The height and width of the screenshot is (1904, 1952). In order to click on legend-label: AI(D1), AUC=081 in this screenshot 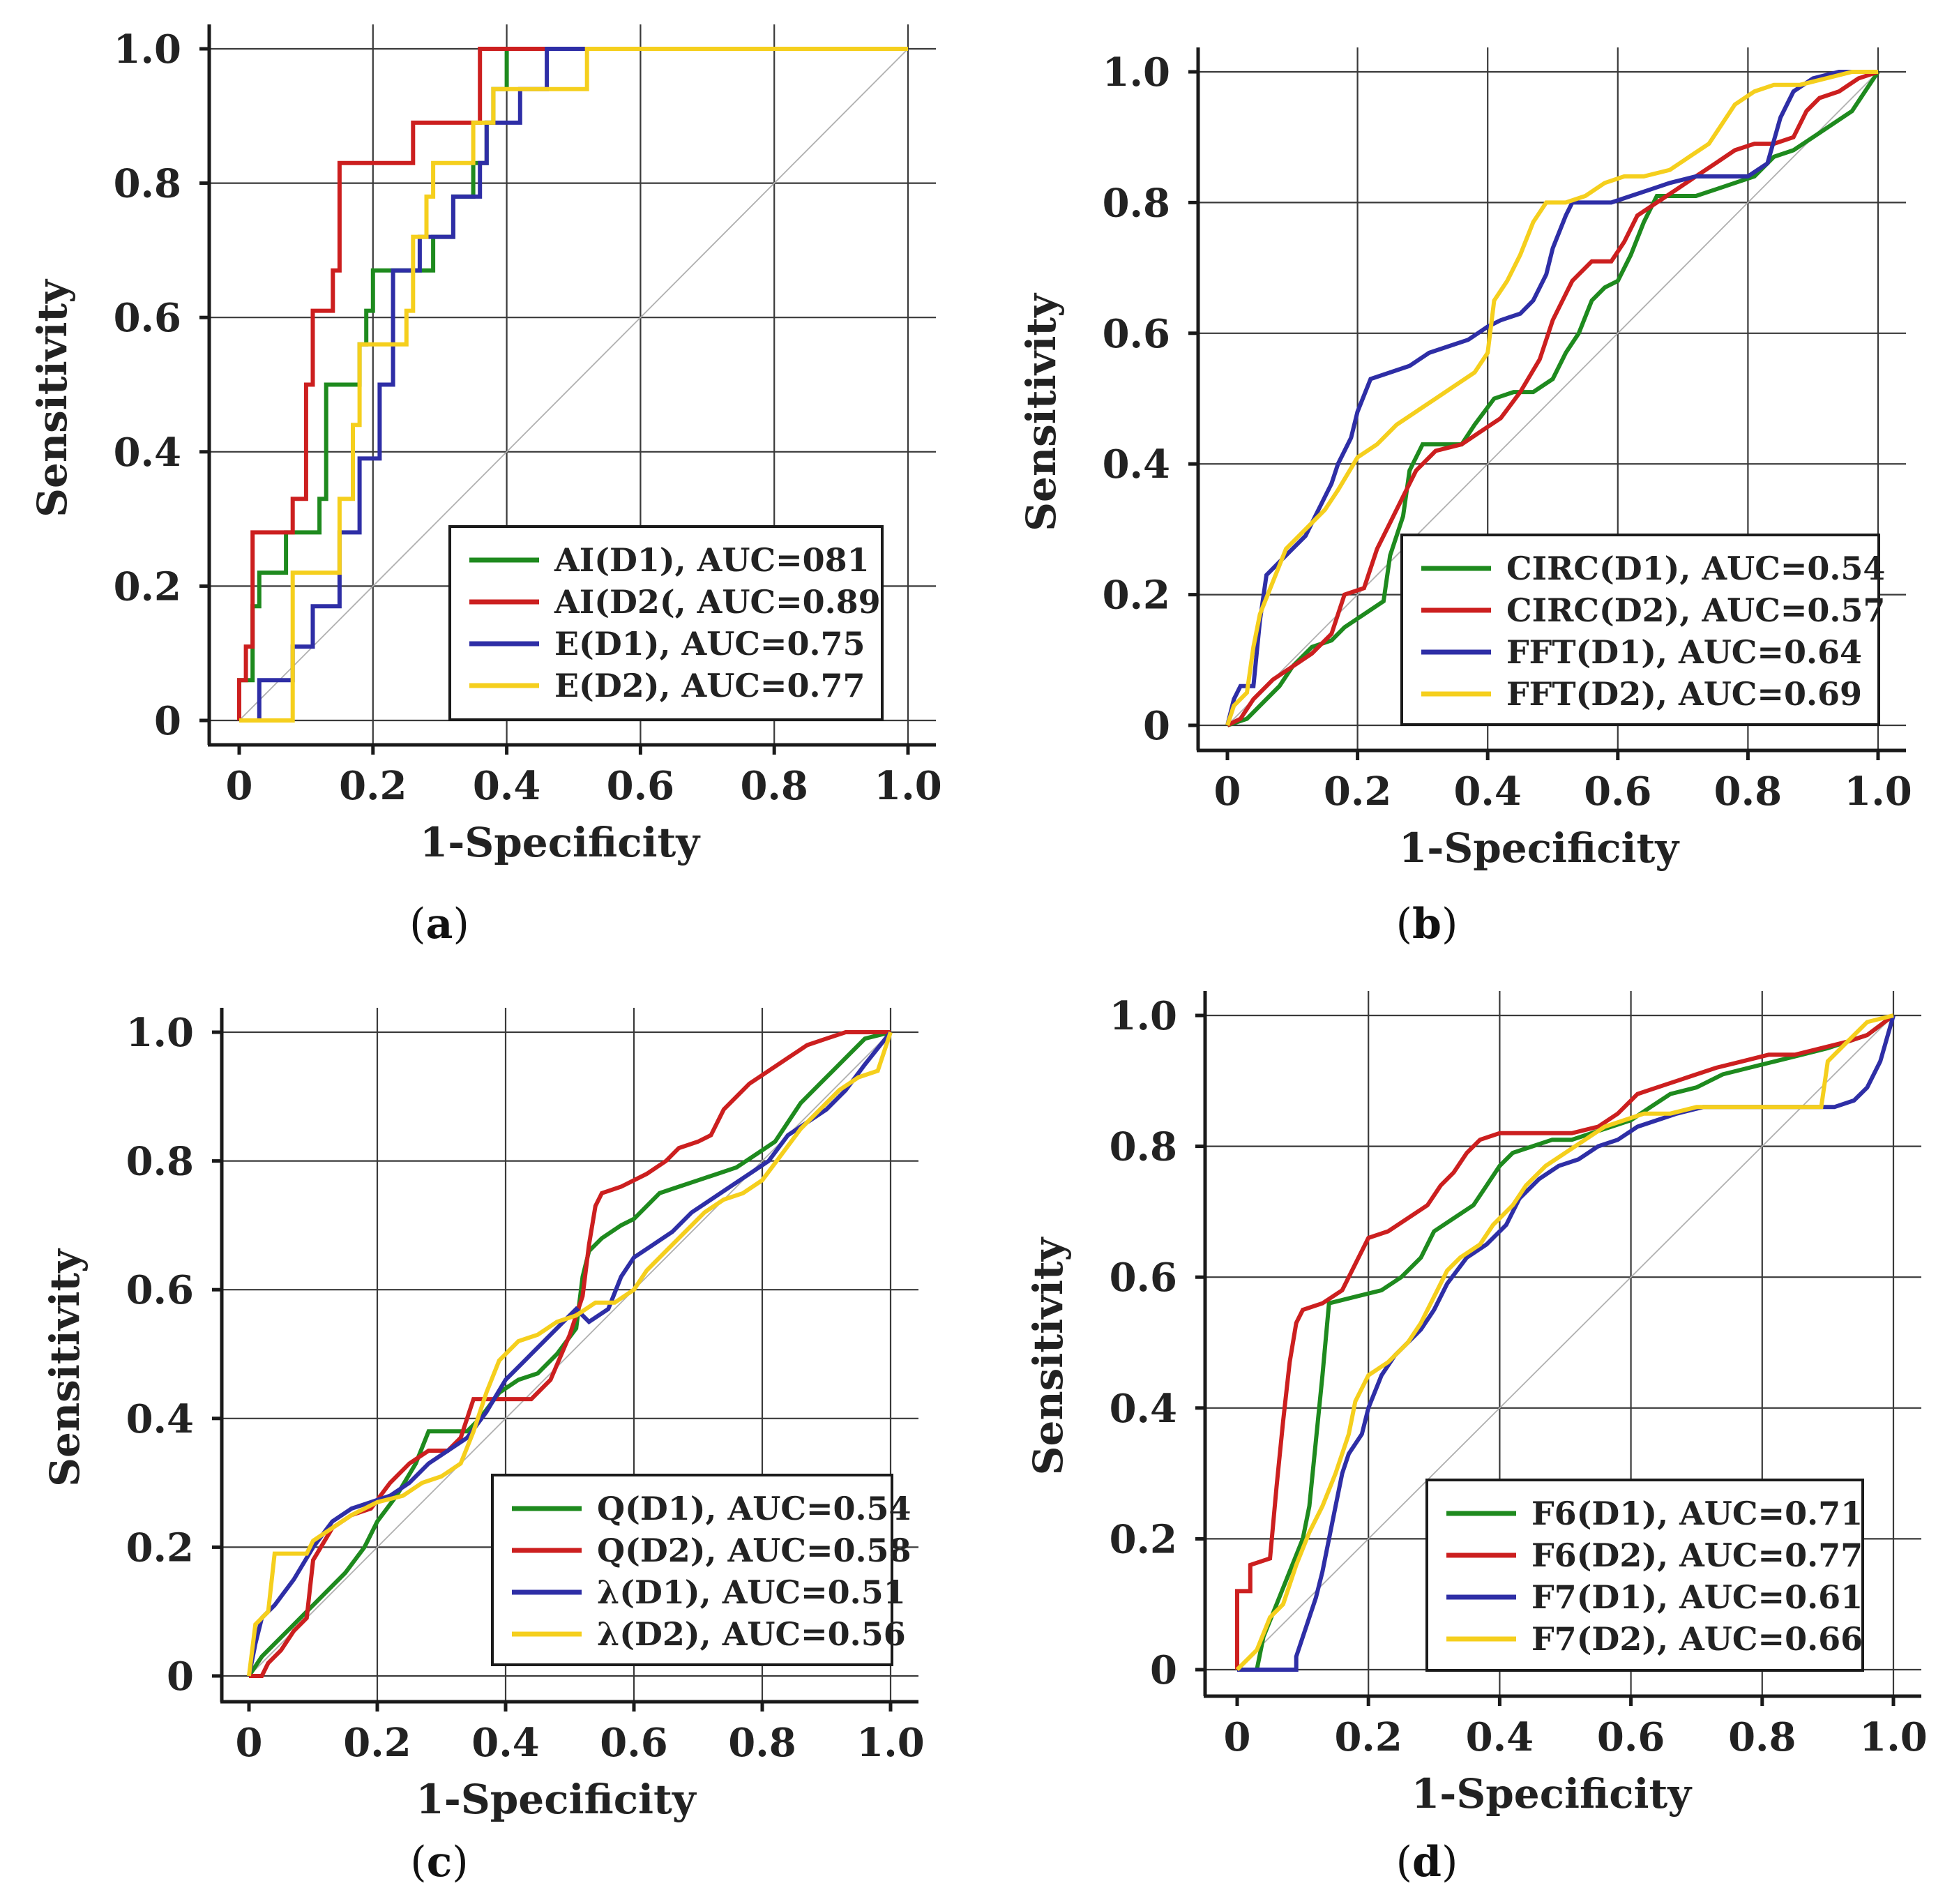, I will do `click(712, 560)`.